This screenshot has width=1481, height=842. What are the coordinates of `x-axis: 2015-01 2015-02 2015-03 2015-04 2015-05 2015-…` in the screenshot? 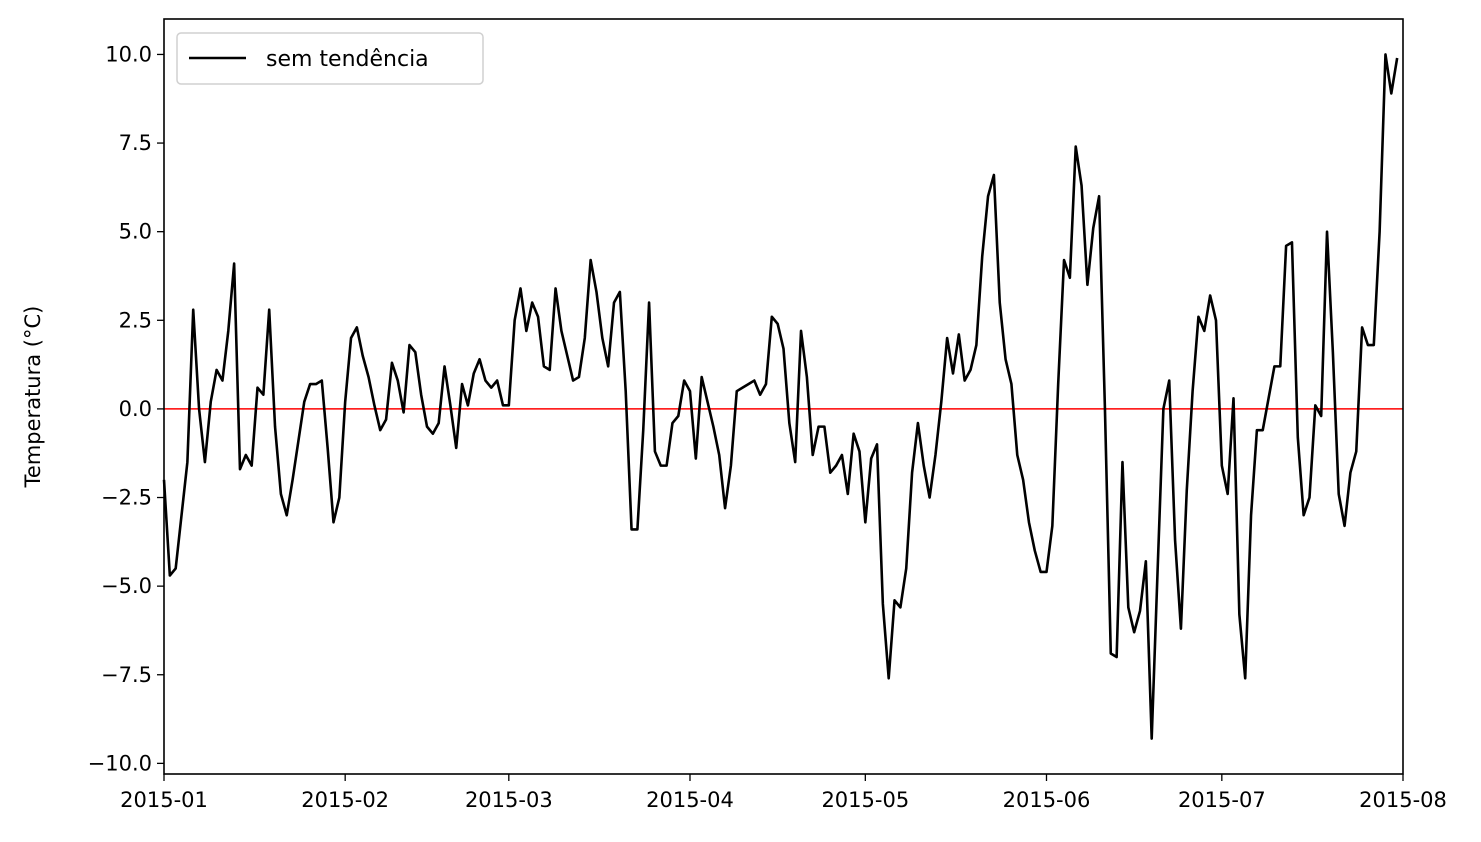 It's located at (783, 793).